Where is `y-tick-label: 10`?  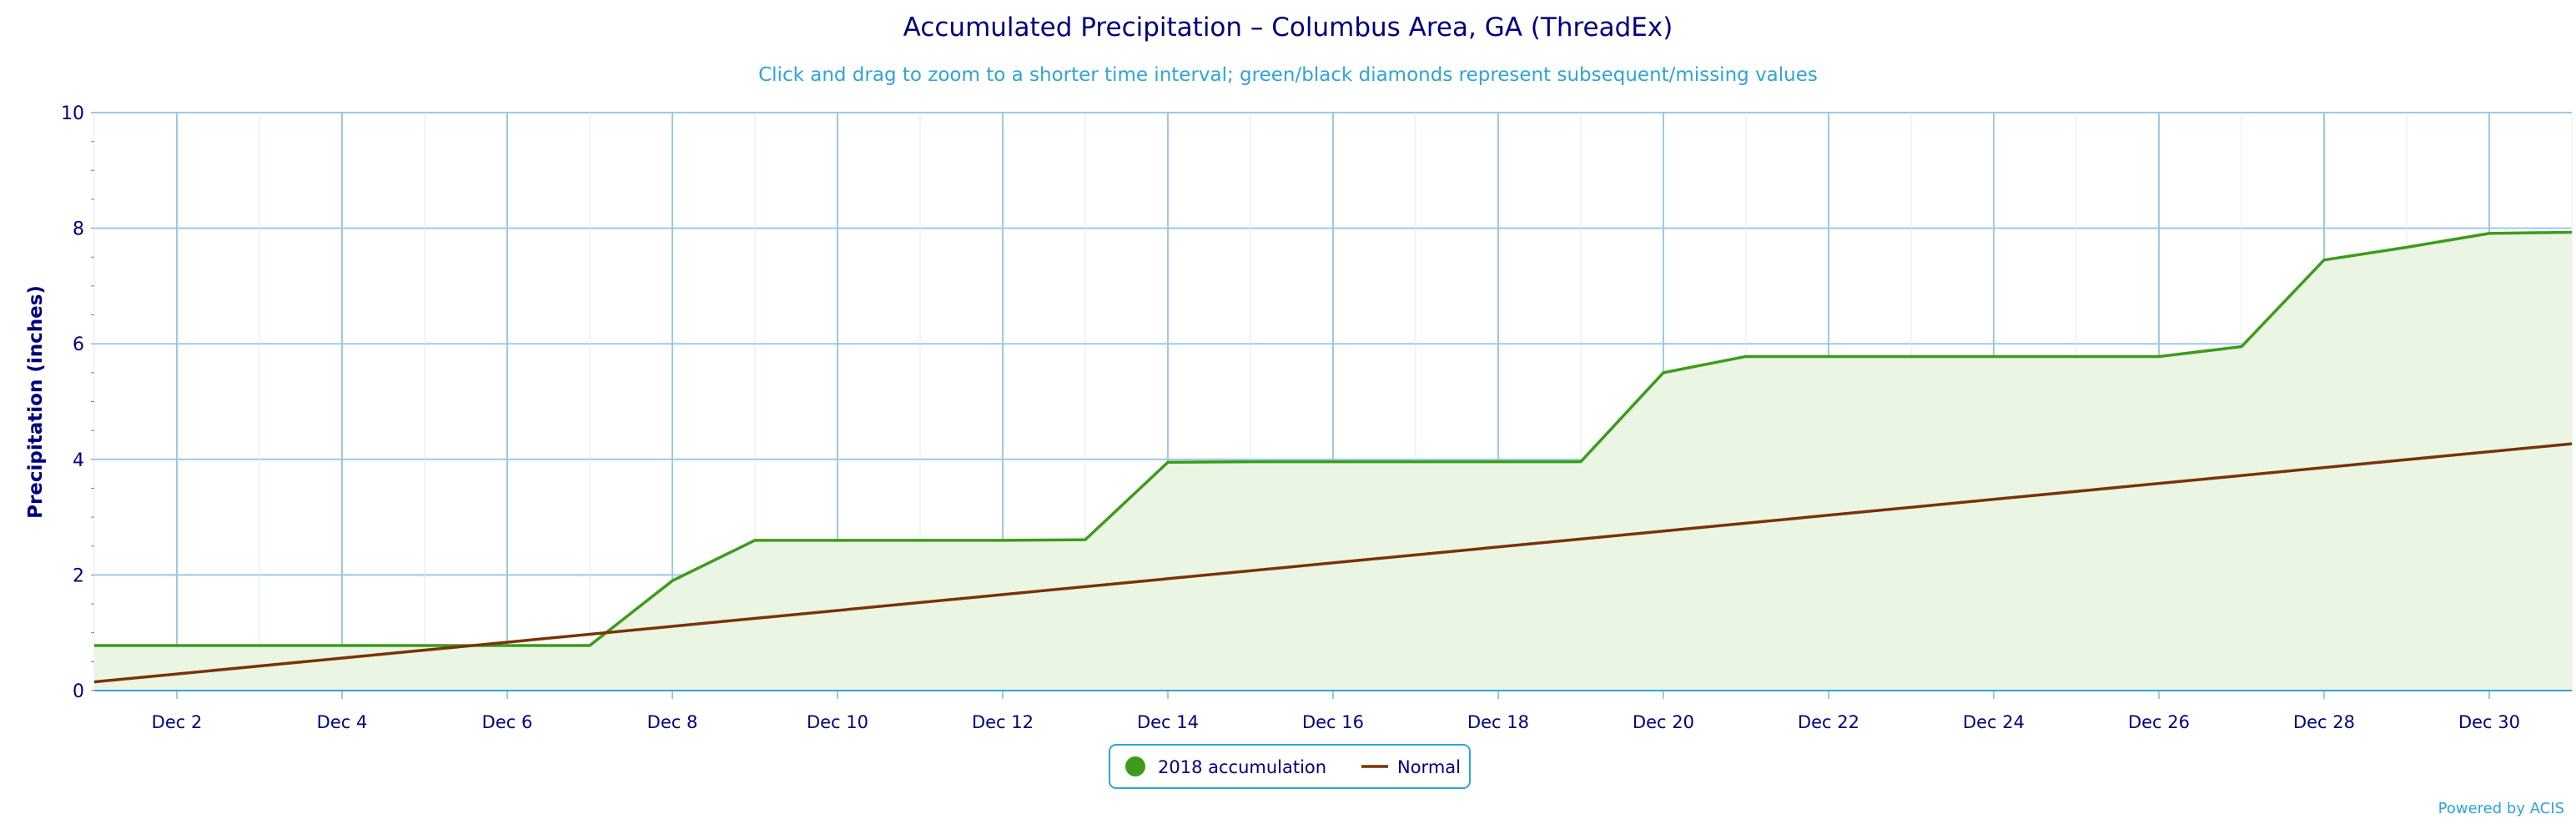
y-tick-label: 10 is located at coordinates (72, 113).